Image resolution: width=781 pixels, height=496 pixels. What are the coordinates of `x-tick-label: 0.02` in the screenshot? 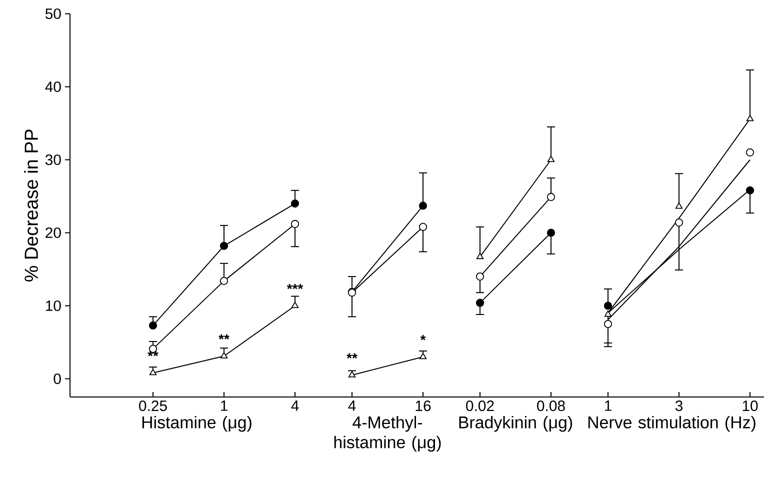 It's located at (480, 406).